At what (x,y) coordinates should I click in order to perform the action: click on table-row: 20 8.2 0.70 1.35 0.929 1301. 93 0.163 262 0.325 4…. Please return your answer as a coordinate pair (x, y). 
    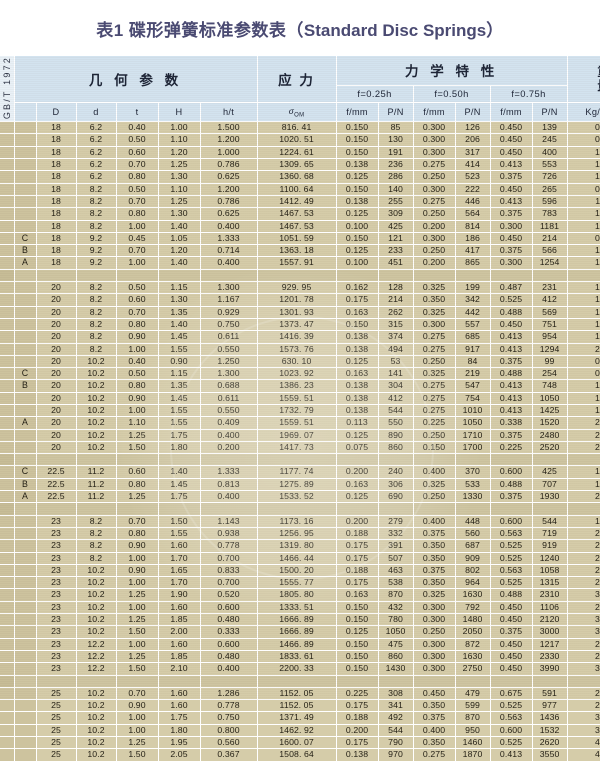
    Looking at the image, I should click on (300, 312).